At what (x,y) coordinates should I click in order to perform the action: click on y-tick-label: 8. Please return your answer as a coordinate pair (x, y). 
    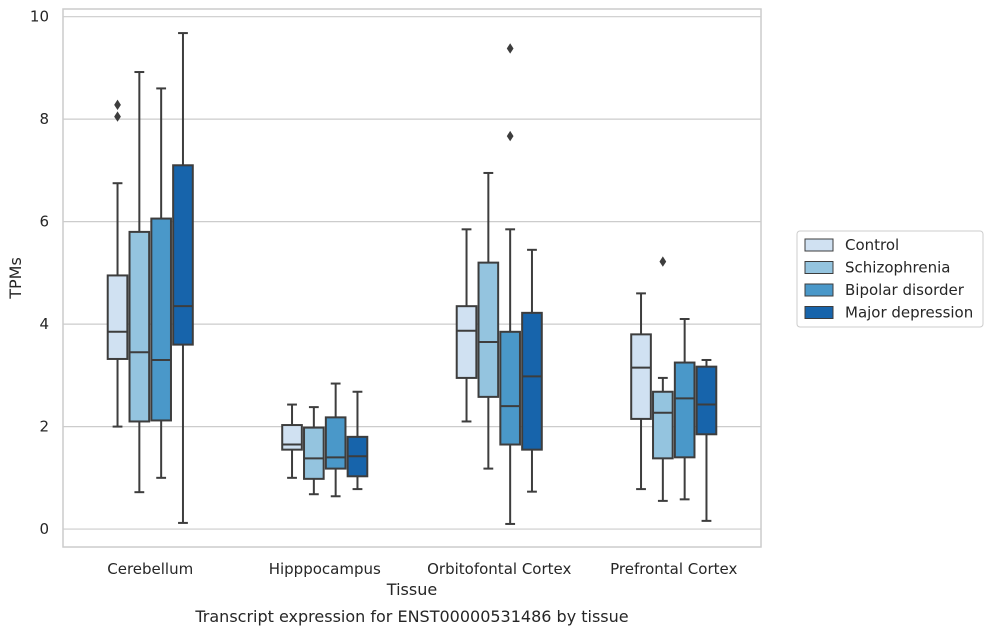
    Looking at the image, I should click on (44, 119).